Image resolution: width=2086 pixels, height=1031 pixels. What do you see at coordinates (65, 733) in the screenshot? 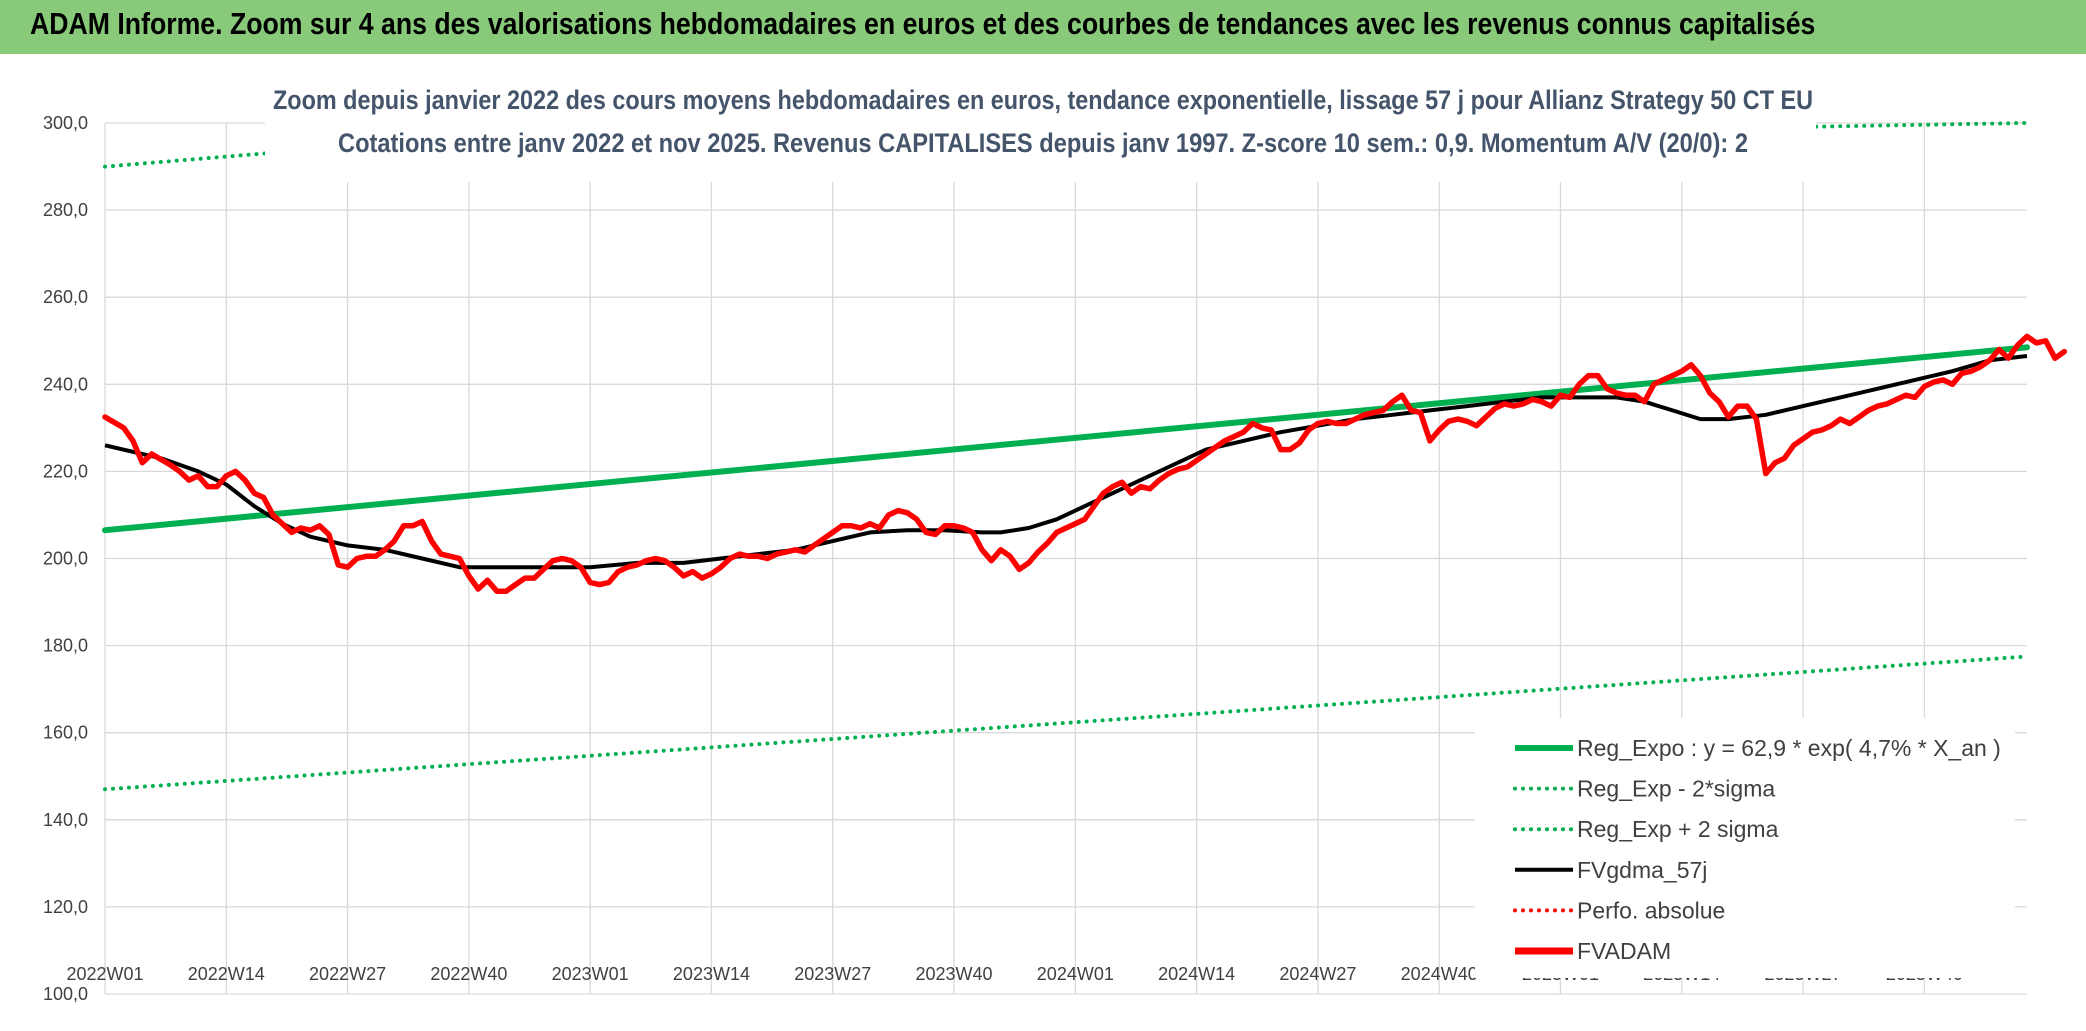
I see `y-tick-label: 160,0` at bounding box center [65, 733].